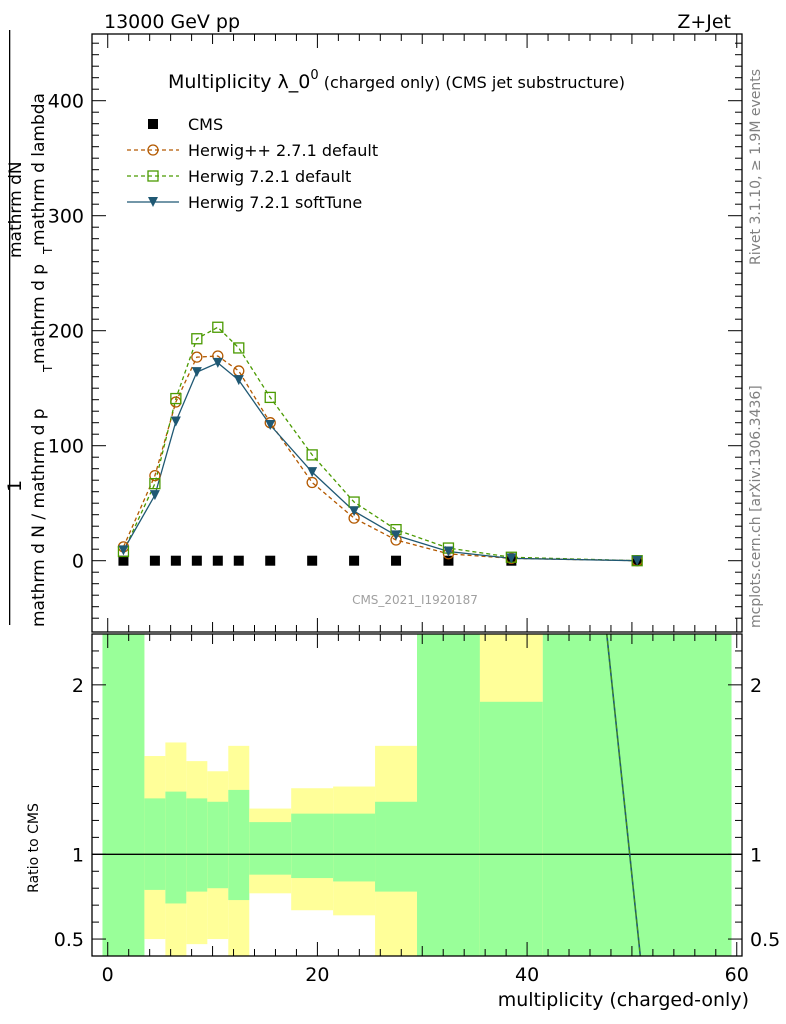  What do you see at coordinates (205, 124) in the screenshot?
I see `legend-label: CMS` at bounding box center [205, 124].